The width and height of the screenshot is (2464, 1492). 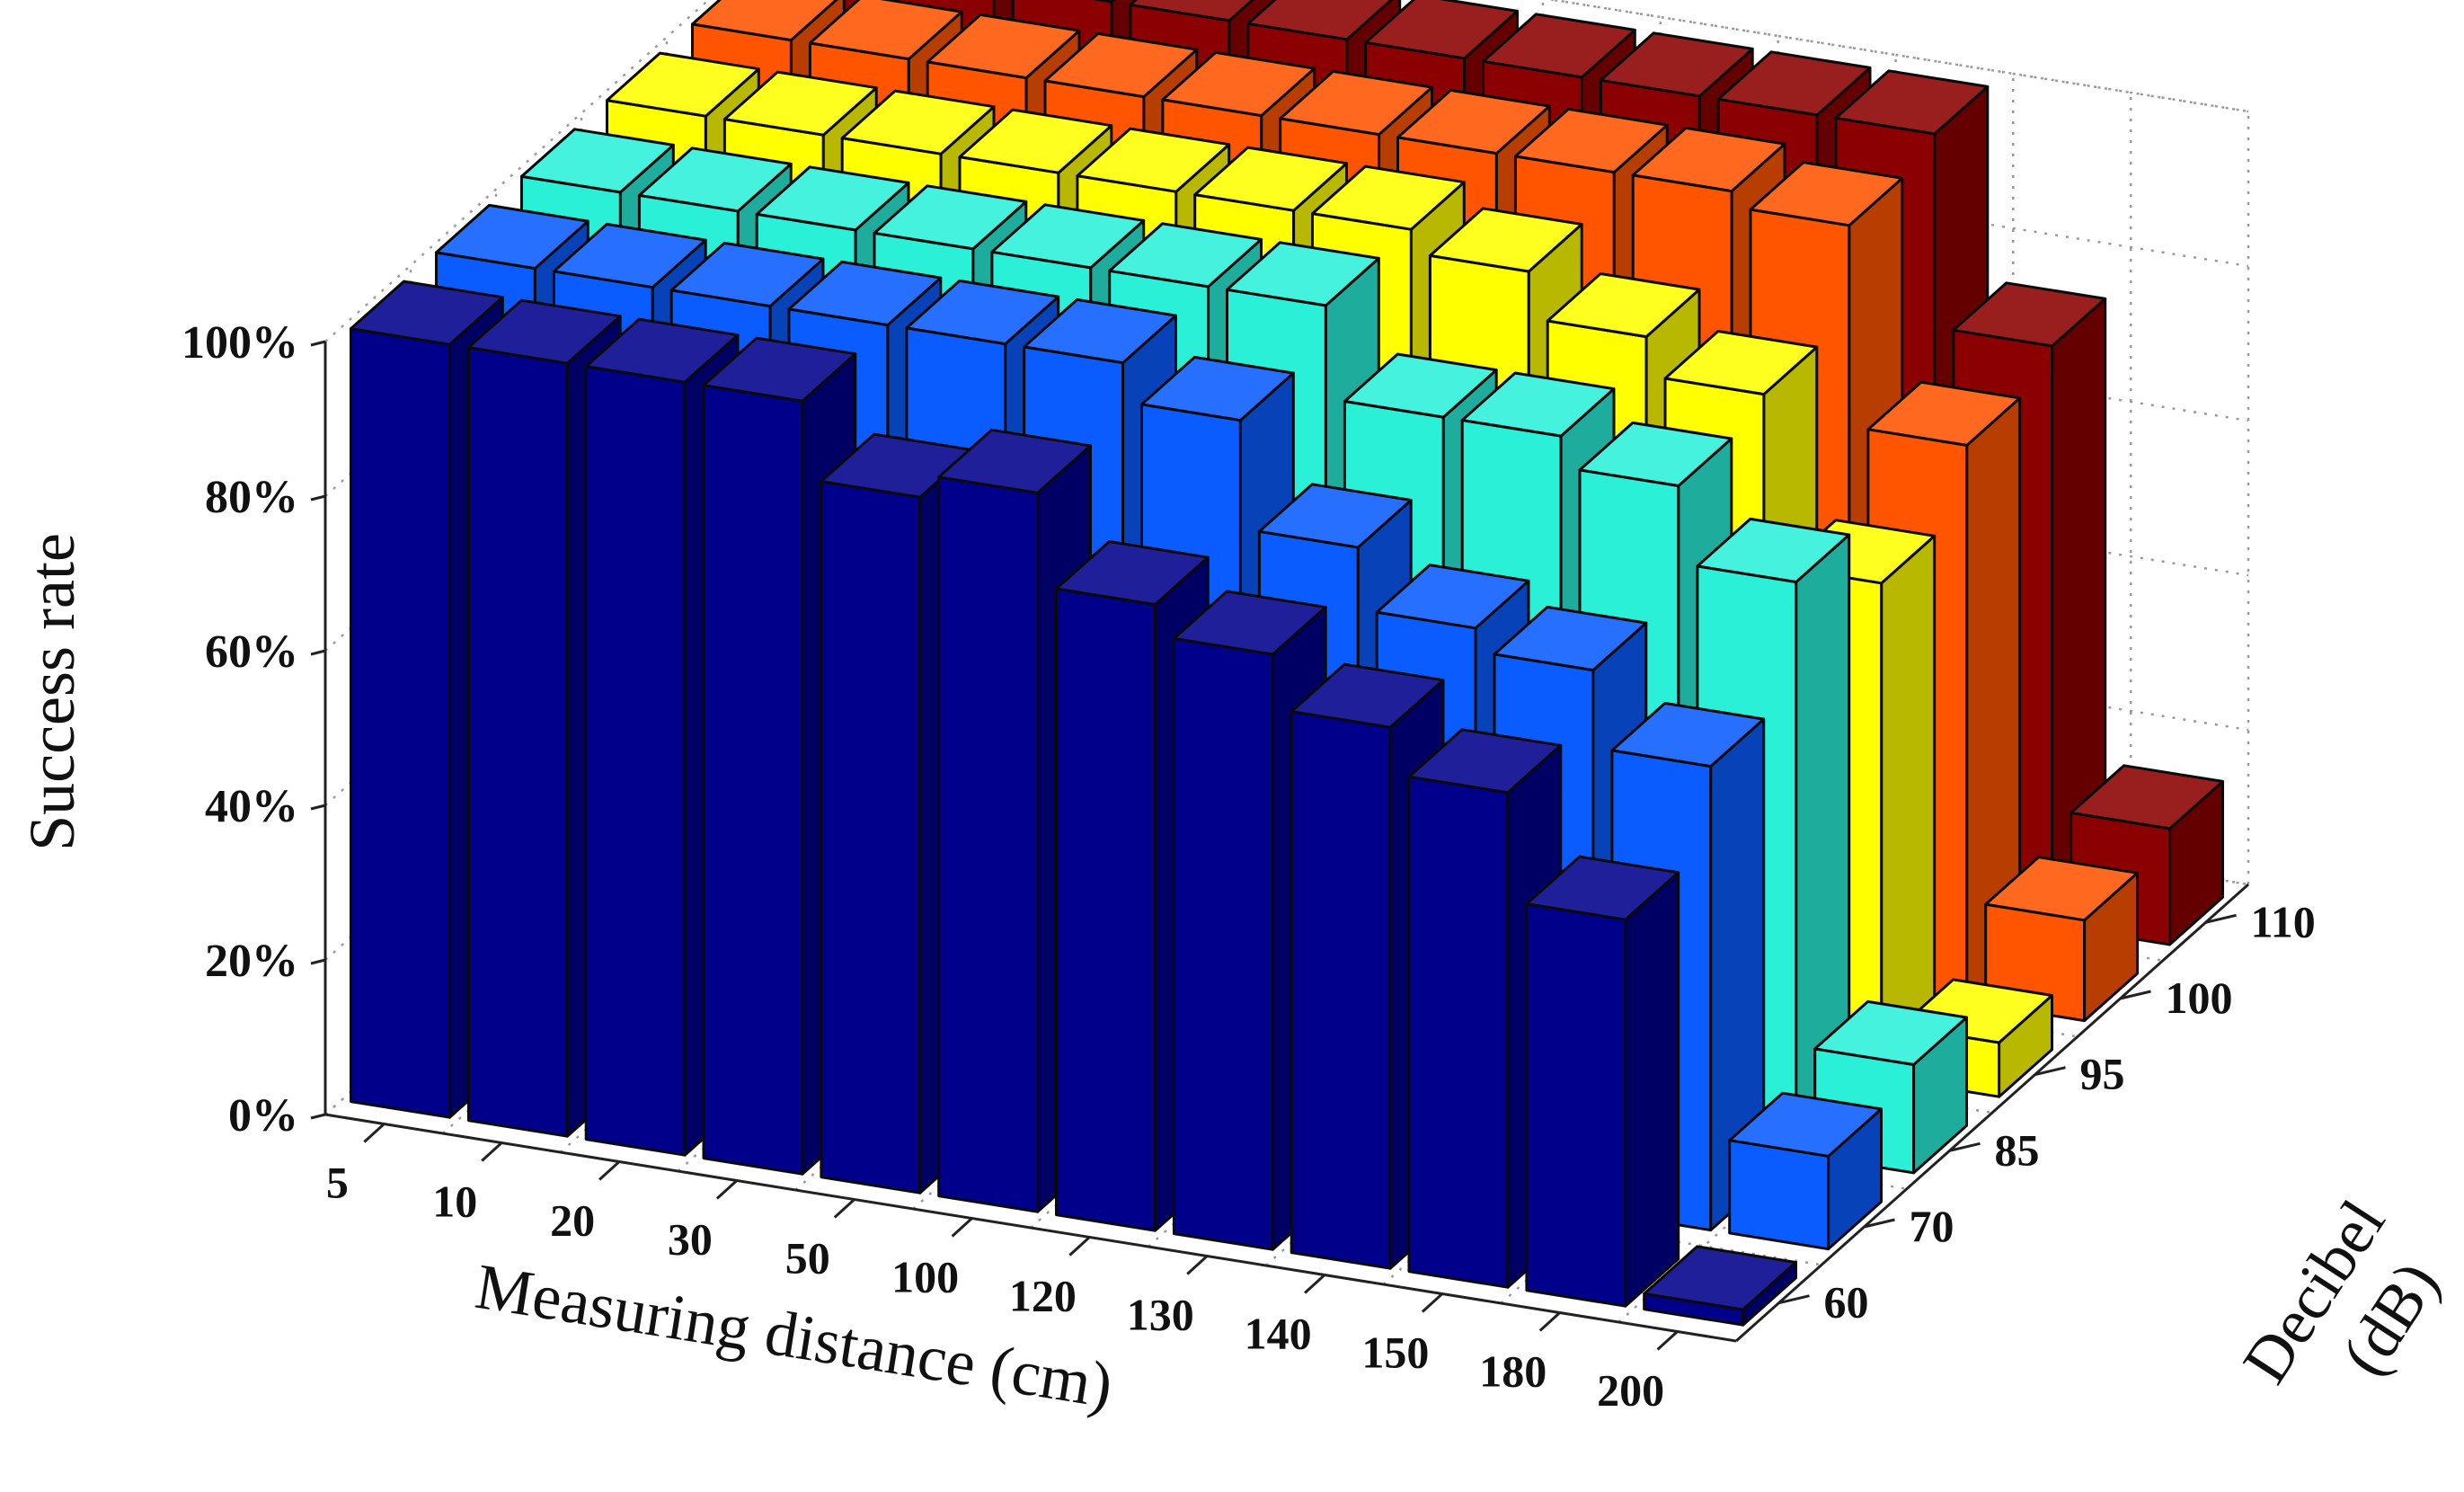 I want to click on x-tick-label: 150, so click(x=1395, y=1353).